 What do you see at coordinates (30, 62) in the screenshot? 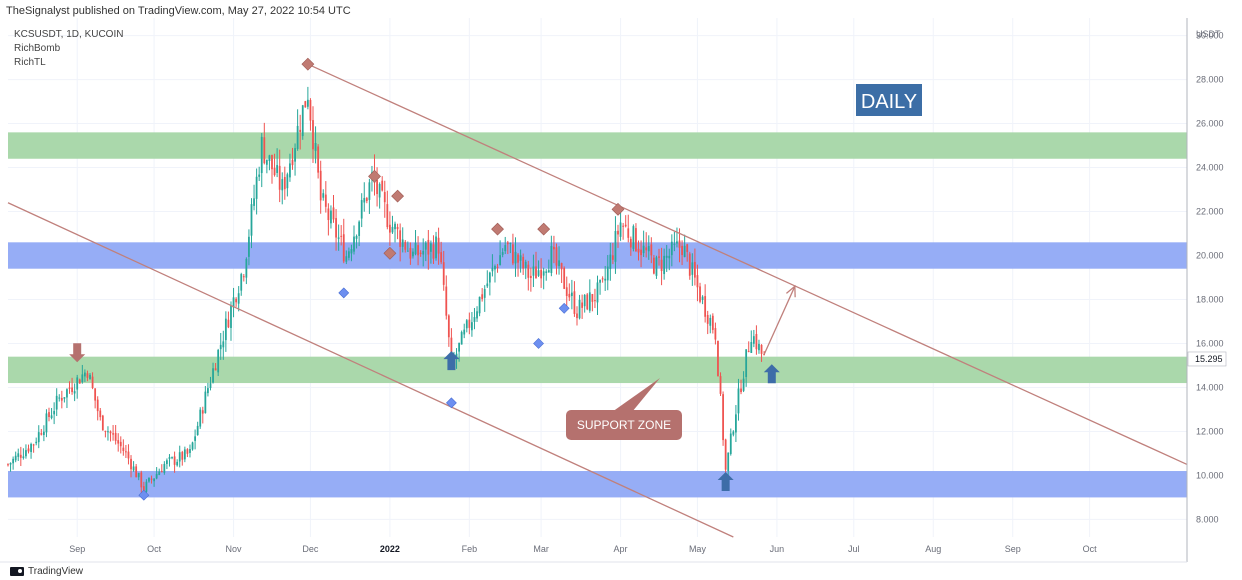
I see `indicator-richtl: RichTL` at bounding box center [30, 62].